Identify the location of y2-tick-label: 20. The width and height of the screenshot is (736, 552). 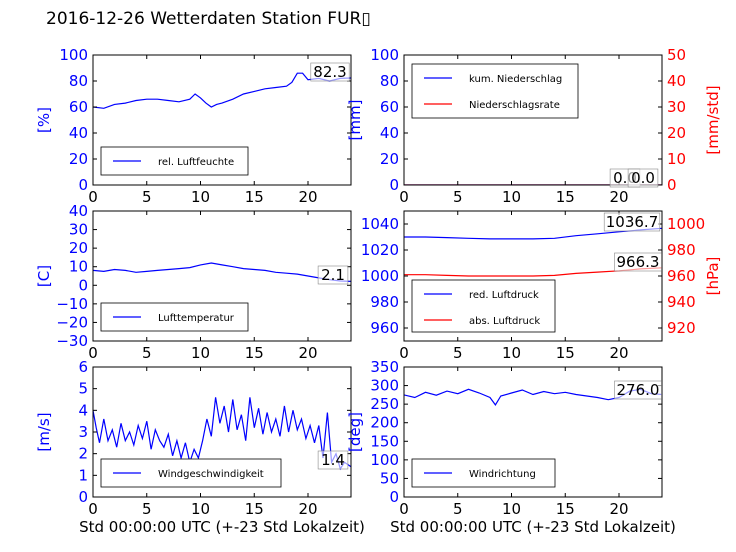
(676, 133).